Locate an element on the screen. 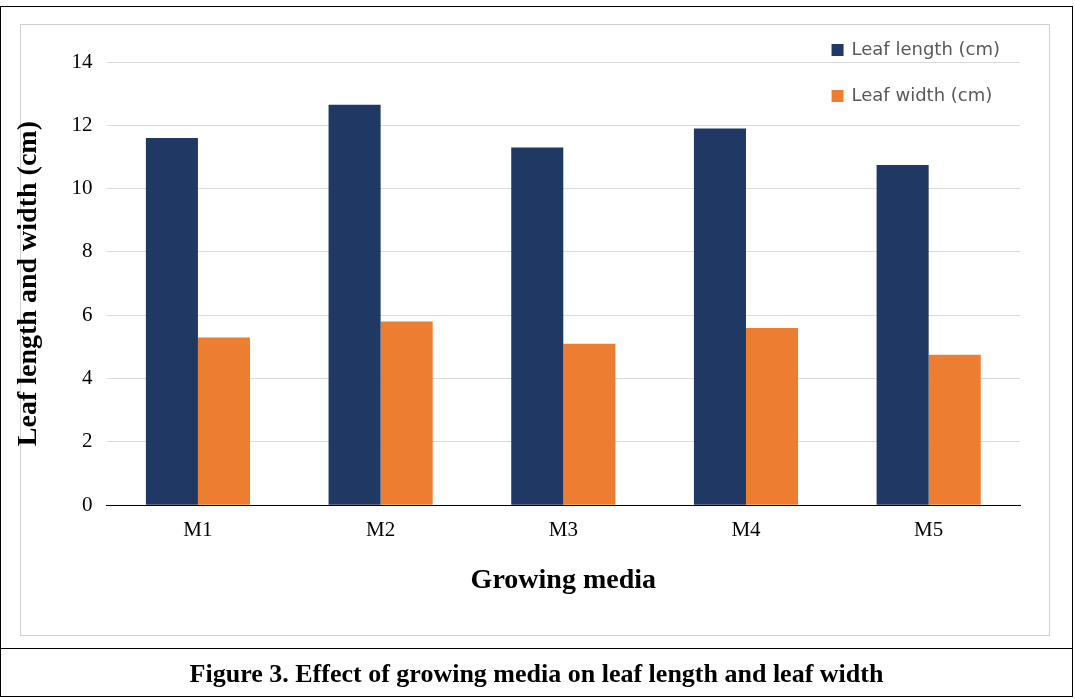  x-axis-title: Growing media is located at coordinates (563, 579).